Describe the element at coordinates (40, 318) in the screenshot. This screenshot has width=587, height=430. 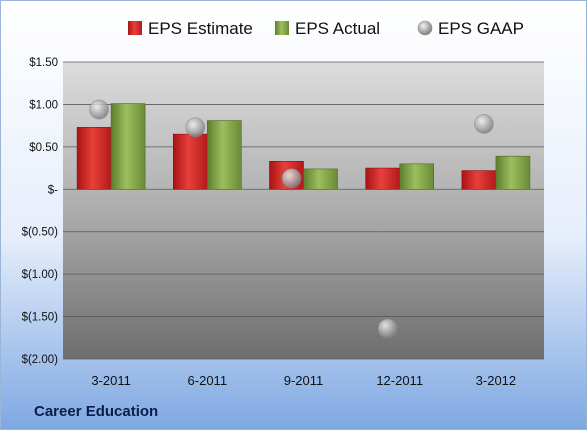
I see `y-tick-label: $(1.50)` at that location.